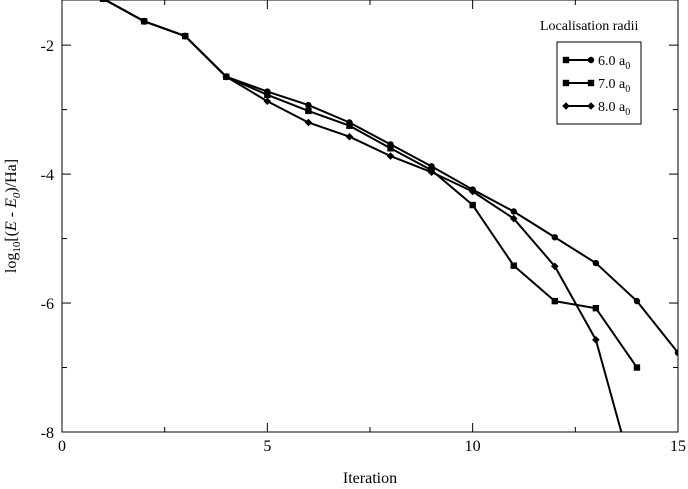 Image resolution: width=688 pixels, height=489 pixels. What do you see at coordinates (614, 109) in the screenshot?
I see `legend-label: 8.0 a0` at bounding box center [614, 109].